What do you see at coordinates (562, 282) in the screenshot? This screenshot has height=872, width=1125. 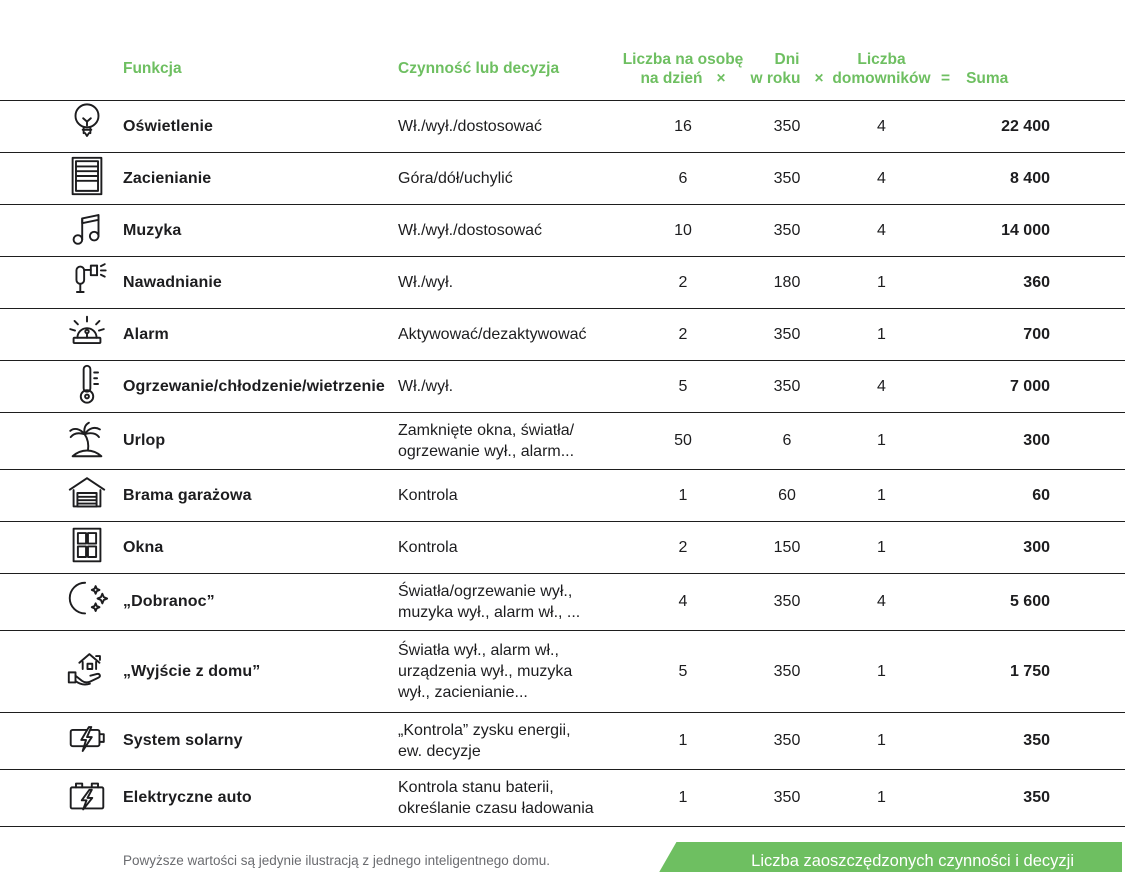 I see `table-row: Nawadnianie Wł./wył. 2 180 1 360` at bounding box center [562, 282].